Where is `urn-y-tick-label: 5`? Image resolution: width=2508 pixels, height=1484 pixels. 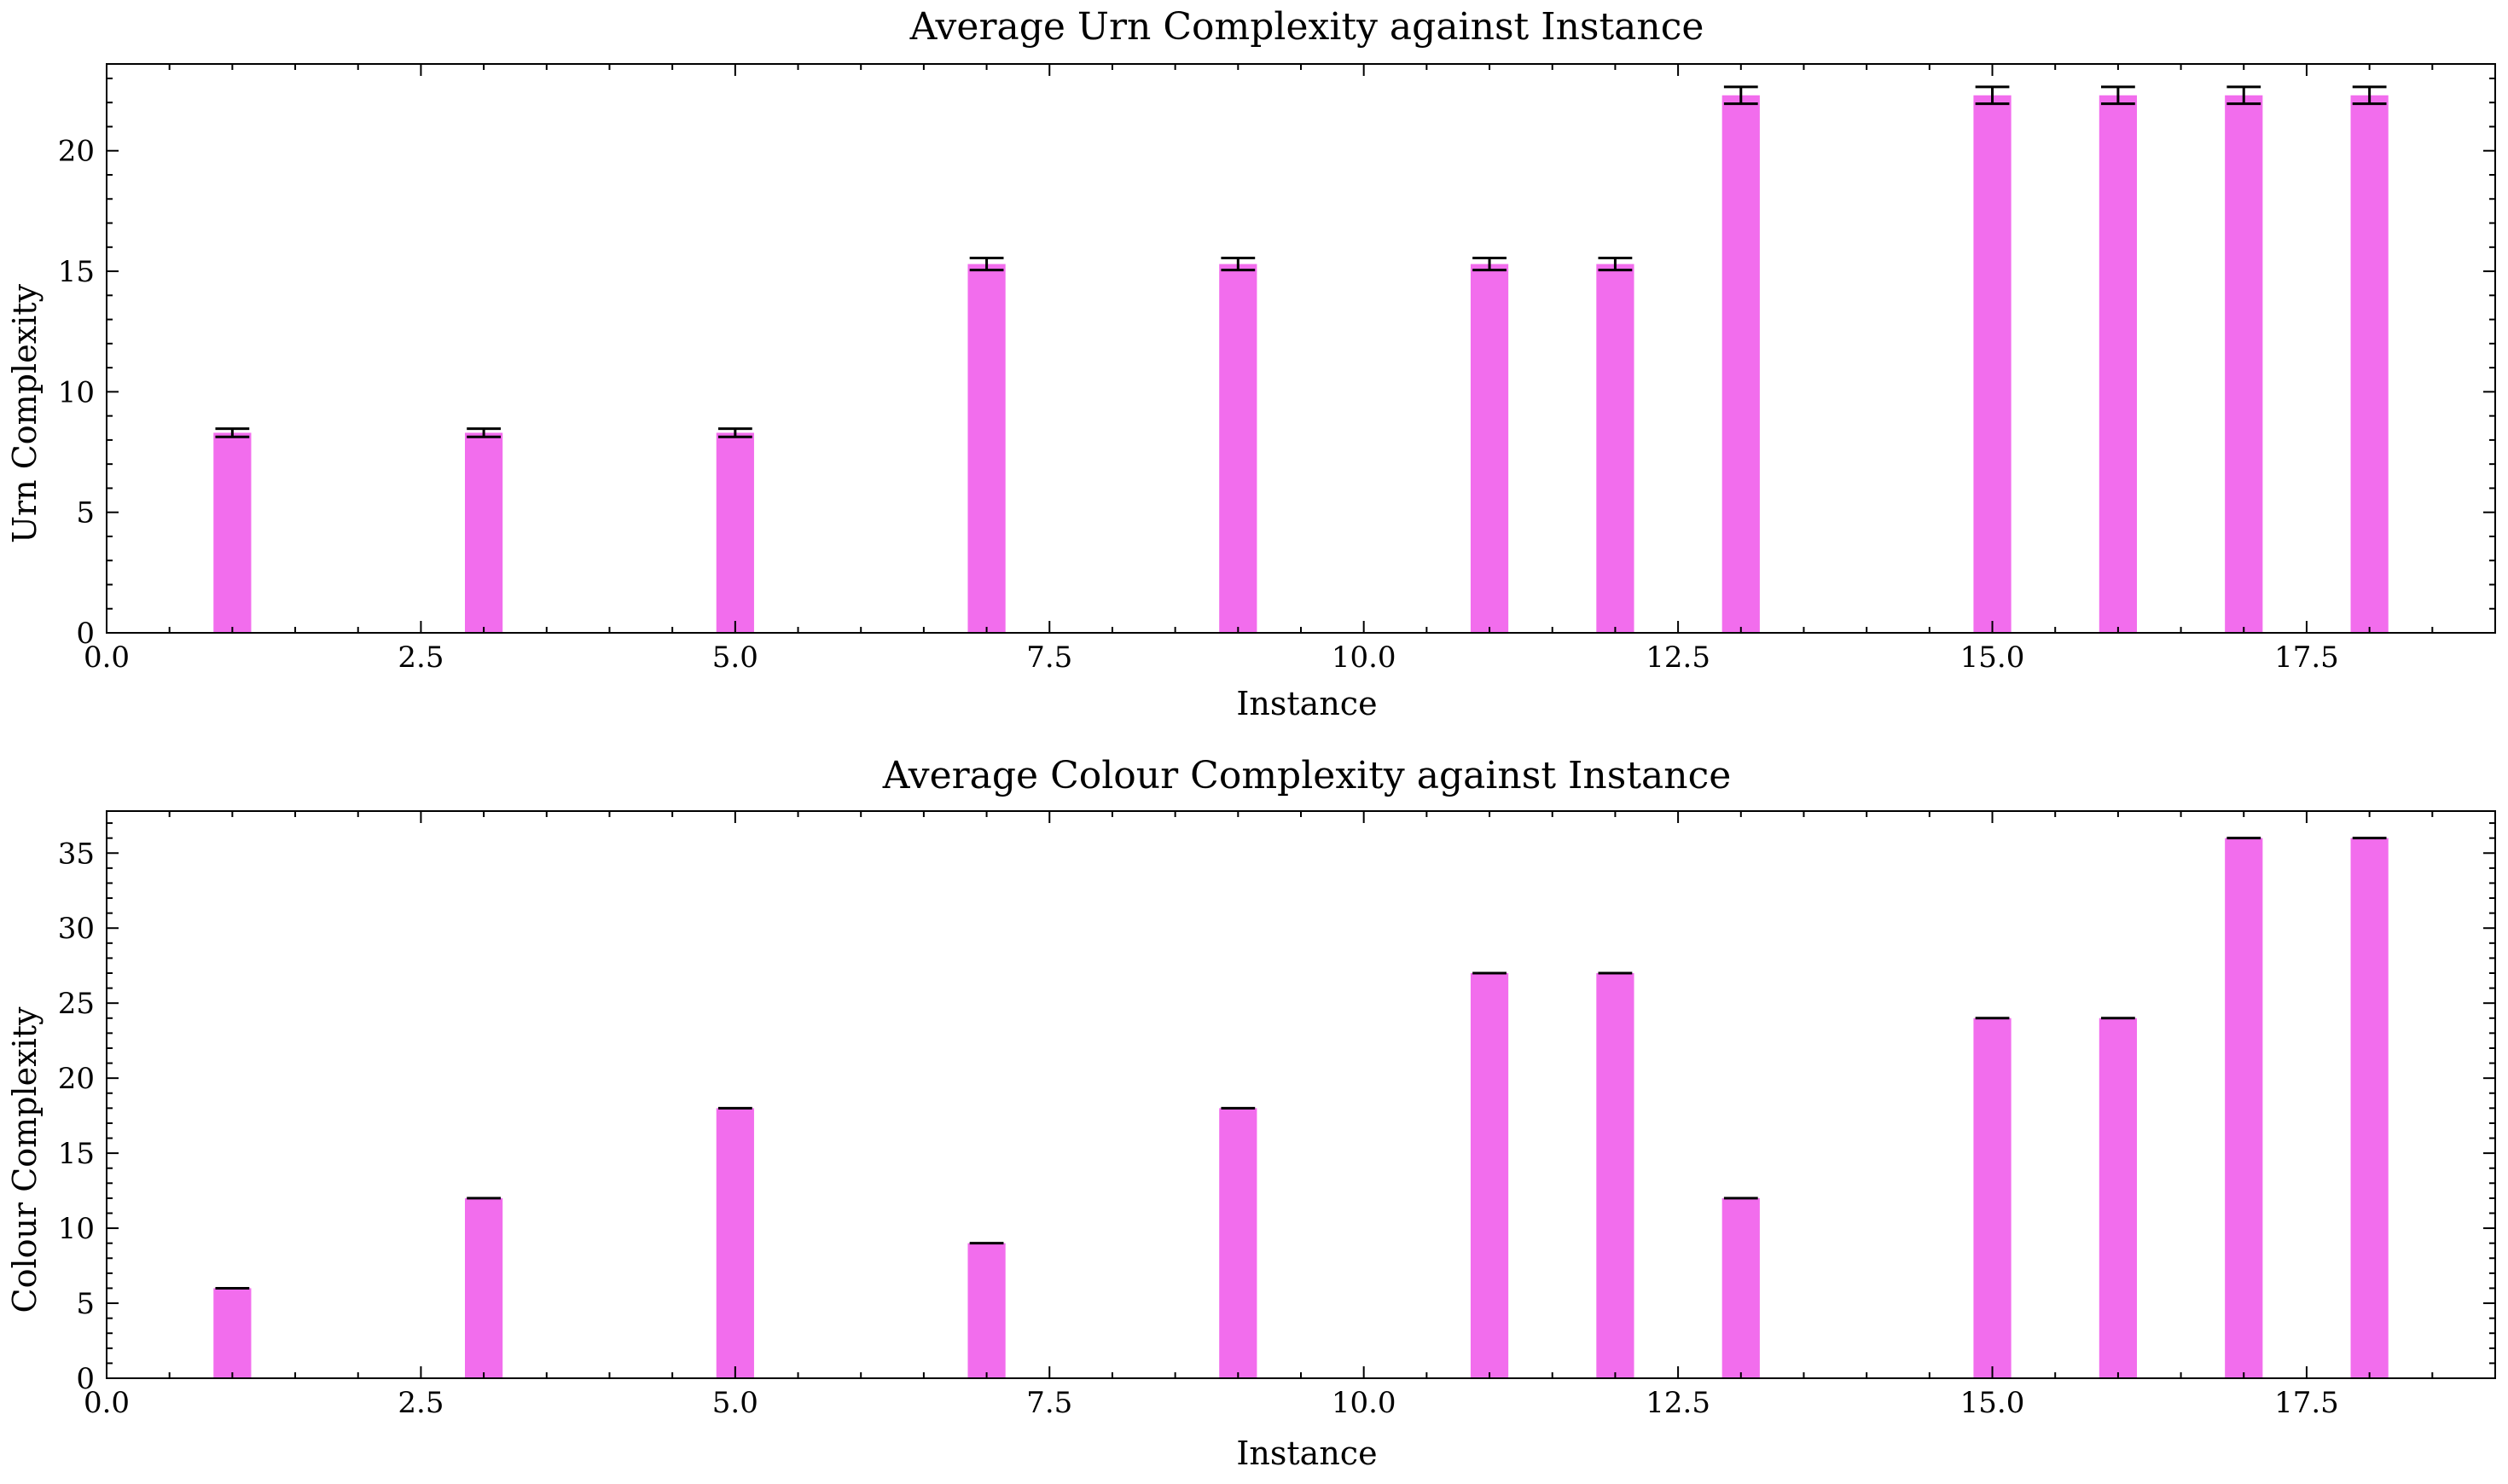 urn-y-tick-label: 5 is located at coordinates (85, 513).